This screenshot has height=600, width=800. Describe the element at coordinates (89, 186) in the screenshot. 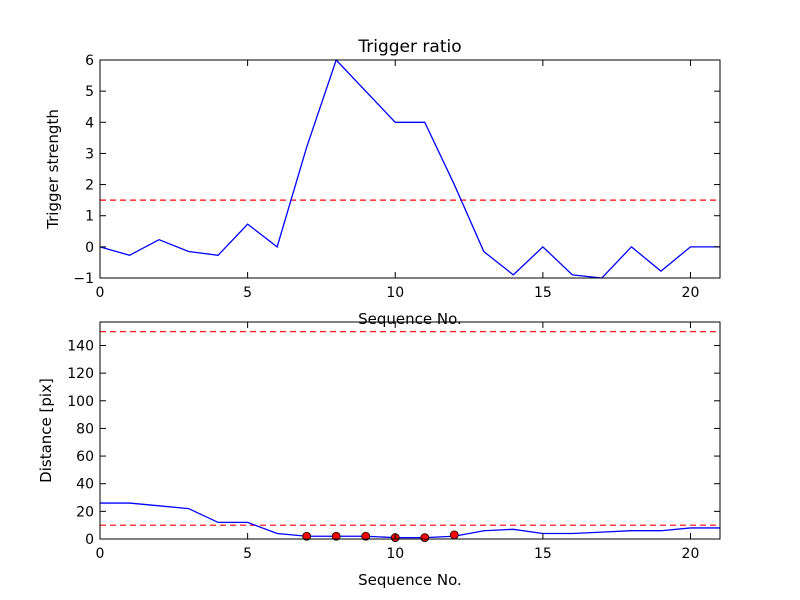

I see `y-tick-label: 2` at that location.